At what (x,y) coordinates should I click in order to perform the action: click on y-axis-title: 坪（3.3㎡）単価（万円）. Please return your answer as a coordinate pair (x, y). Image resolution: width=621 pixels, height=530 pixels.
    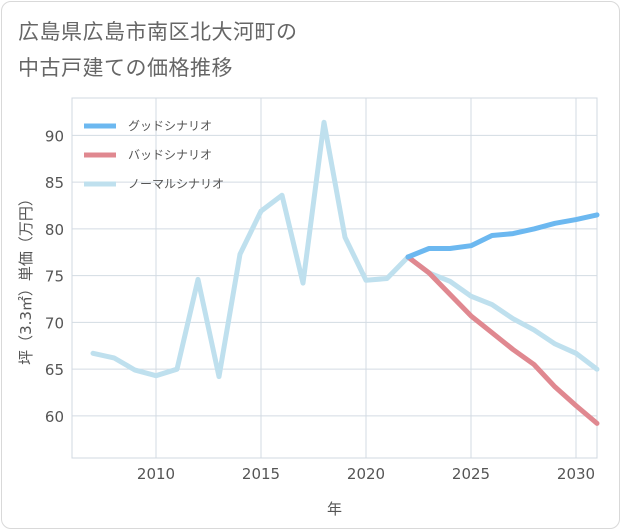
    Looking at the image, I should click on (26, 278).